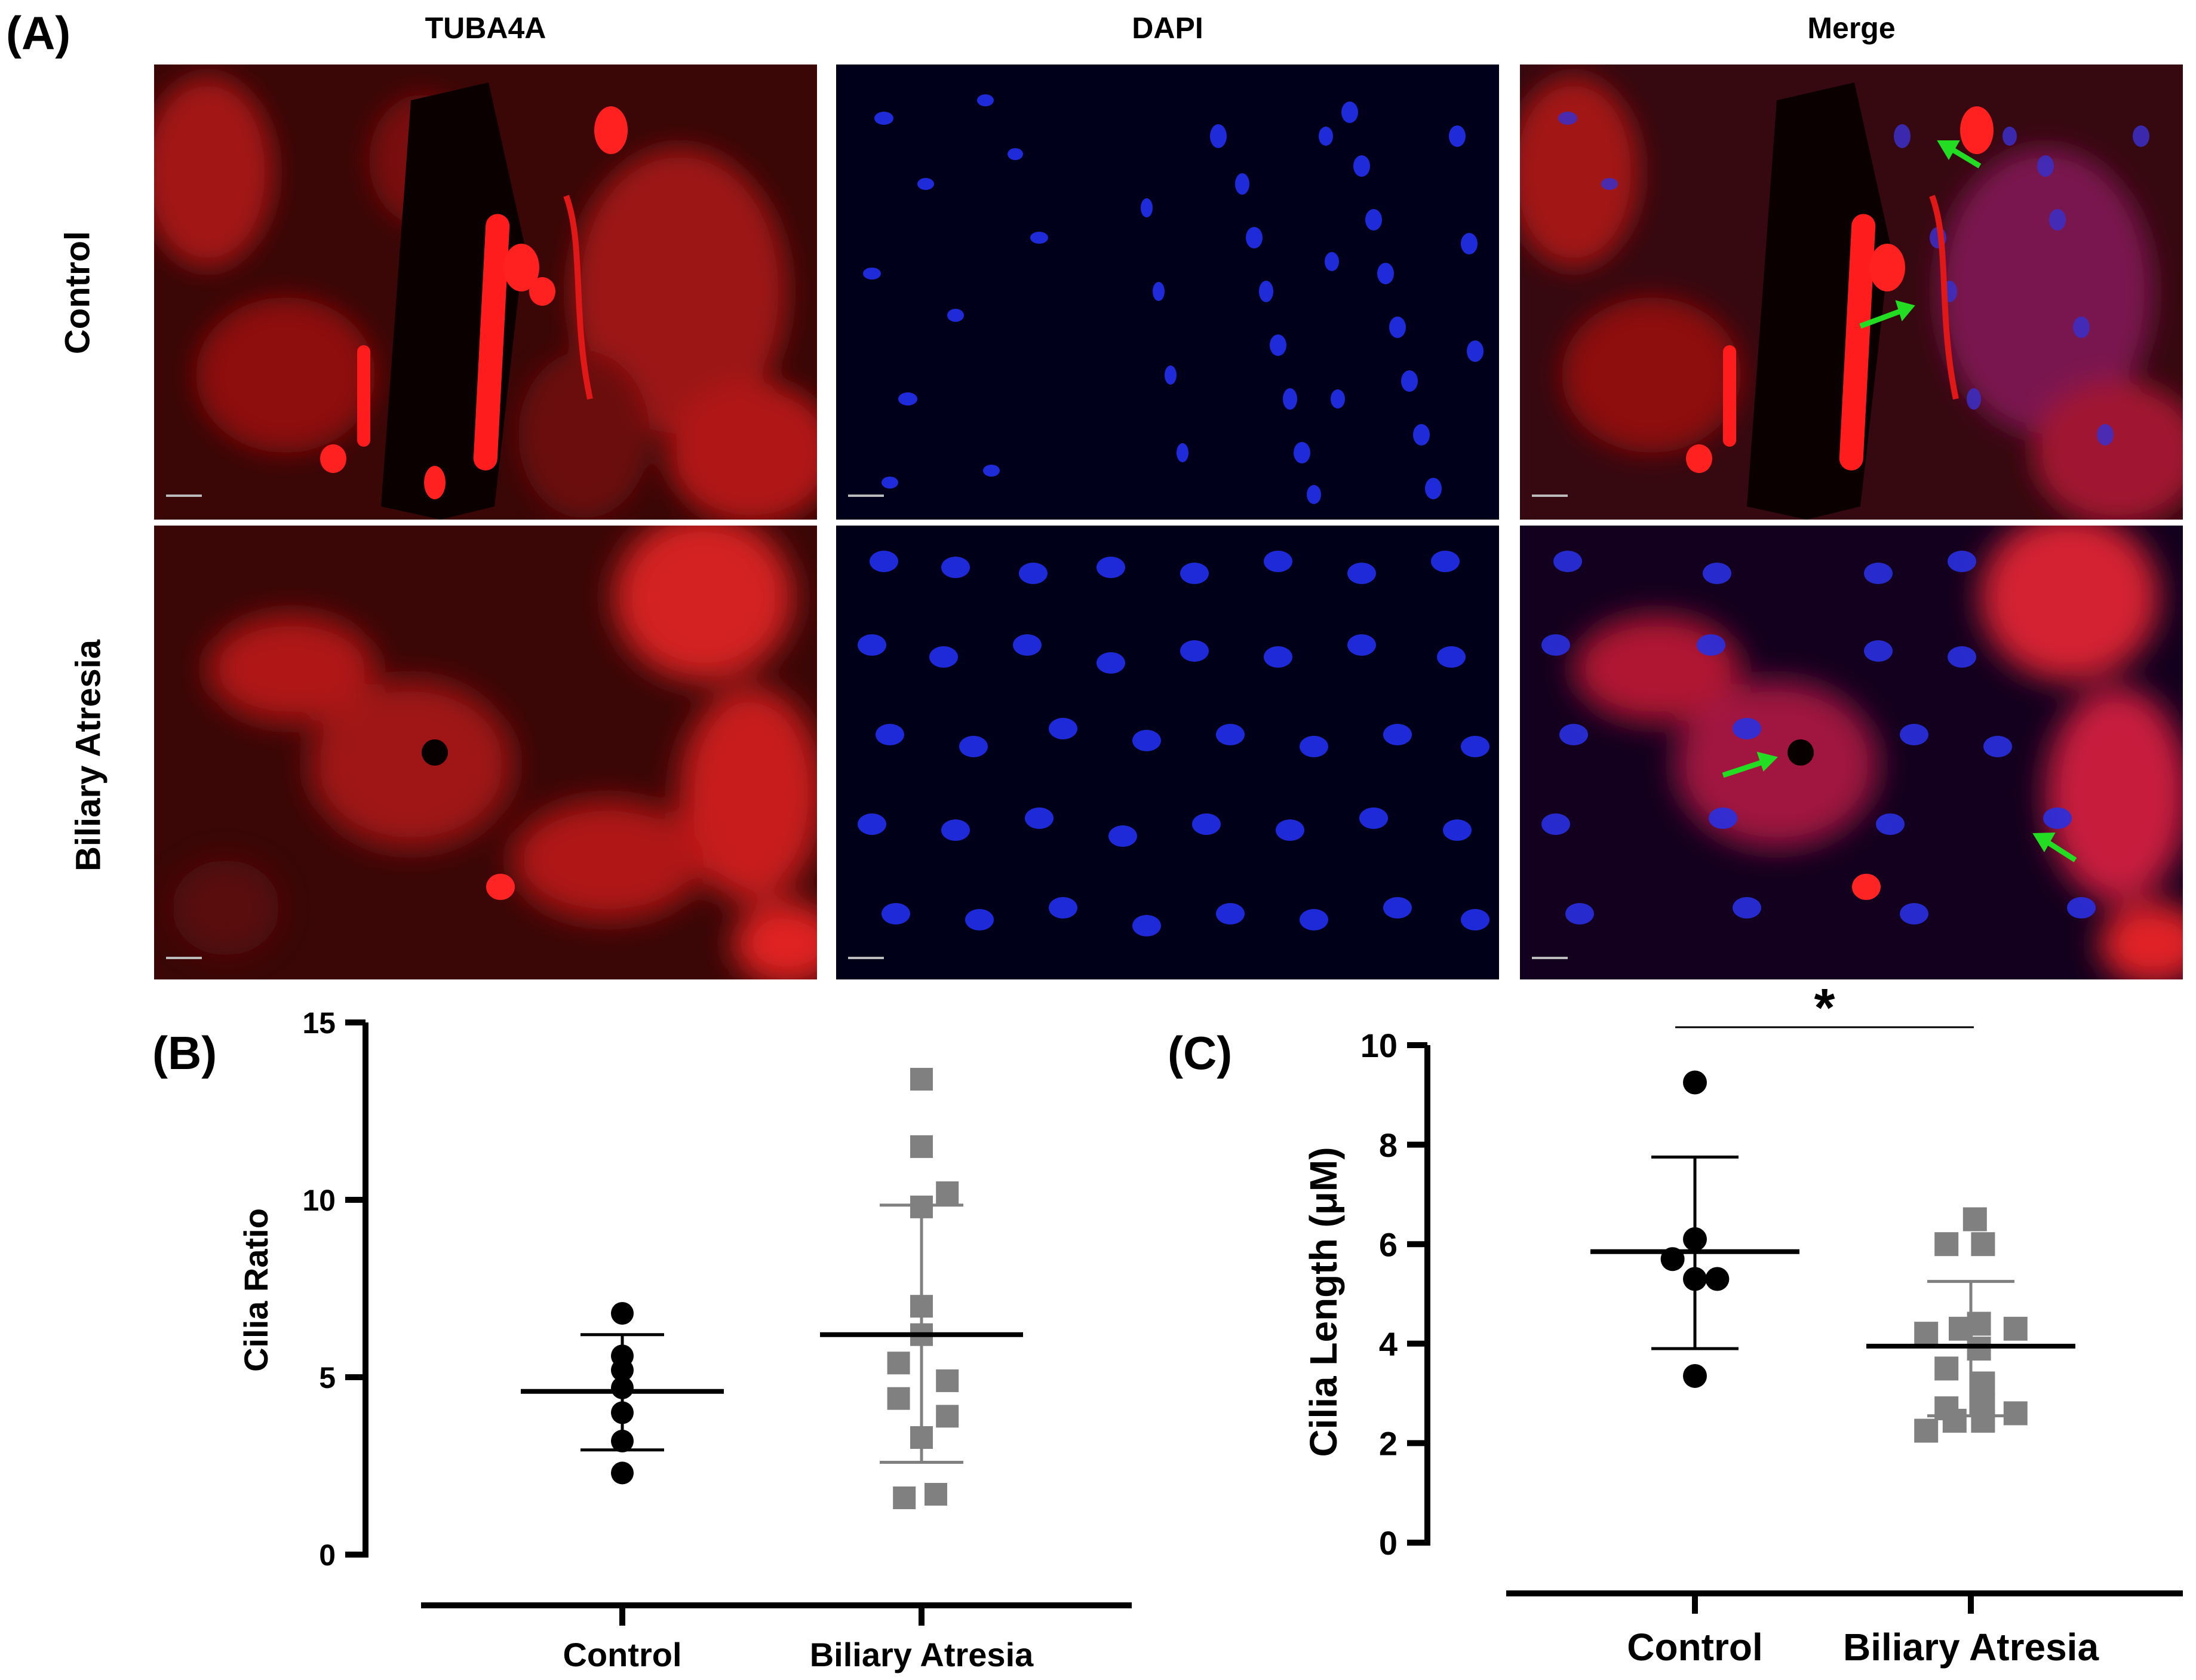 The width and height of the screenshot is (2196, 1680). I want to click on panel-c-label: (C), so click(1201, 1053).